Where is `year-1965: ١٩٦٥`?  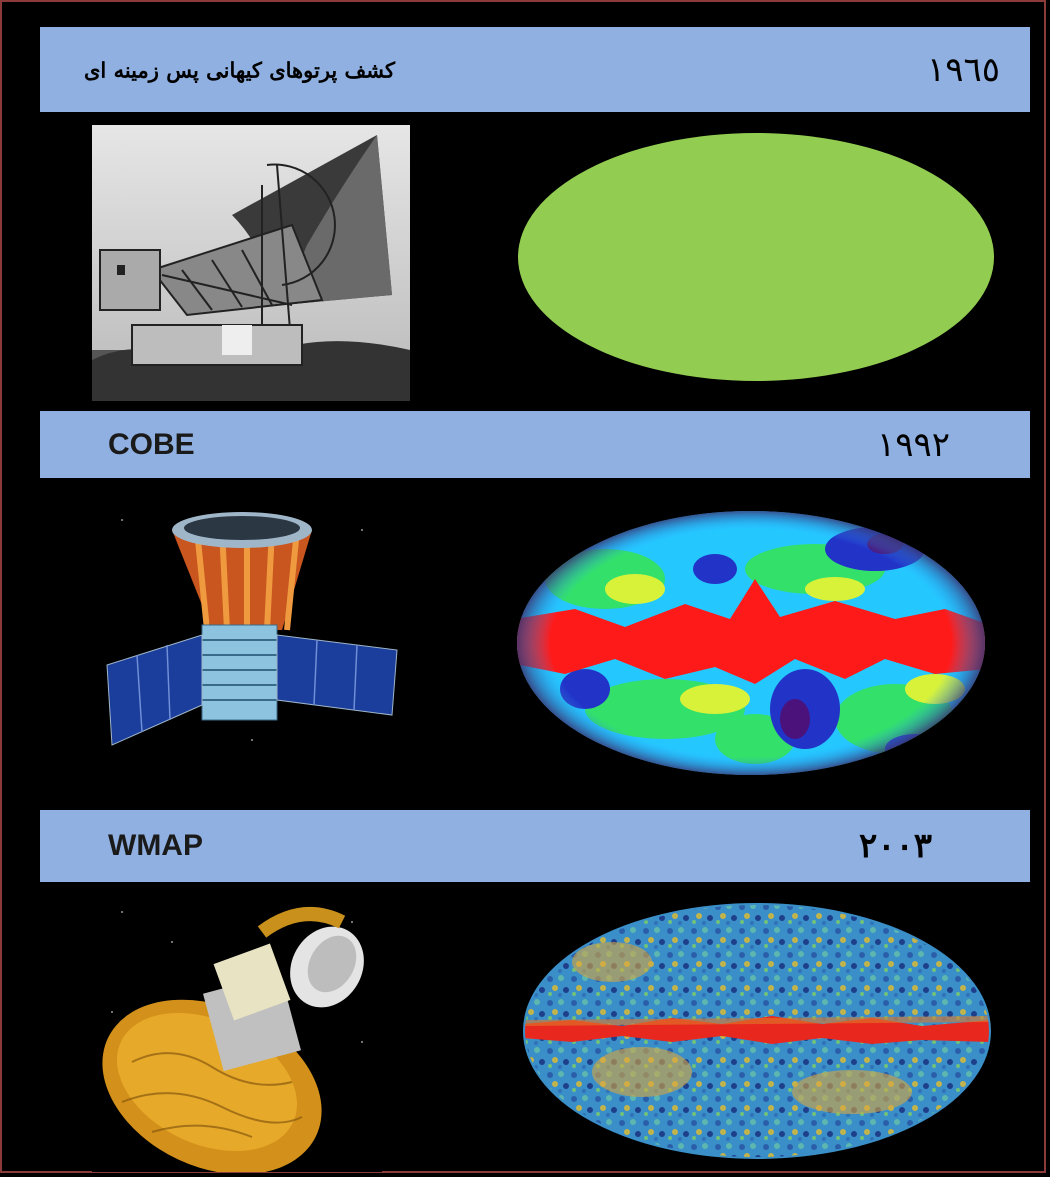 year-1965: ١٩٦٥ is located at coordinates (963, 69).